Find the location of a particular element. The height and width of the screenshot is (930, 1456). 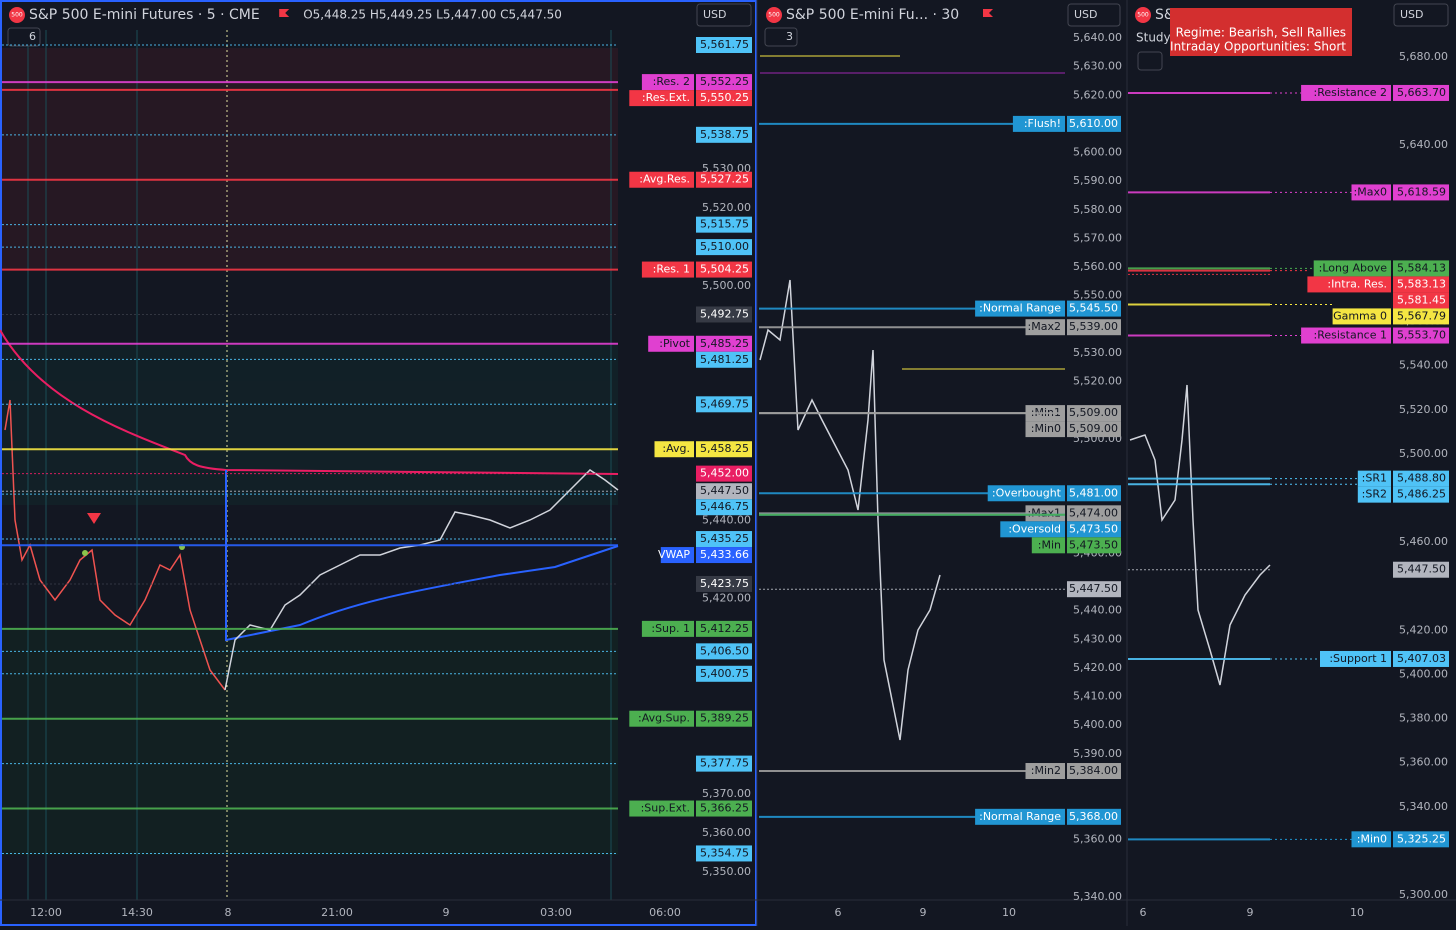

level-name: :SR1 is located at coordinates (1374, 478).